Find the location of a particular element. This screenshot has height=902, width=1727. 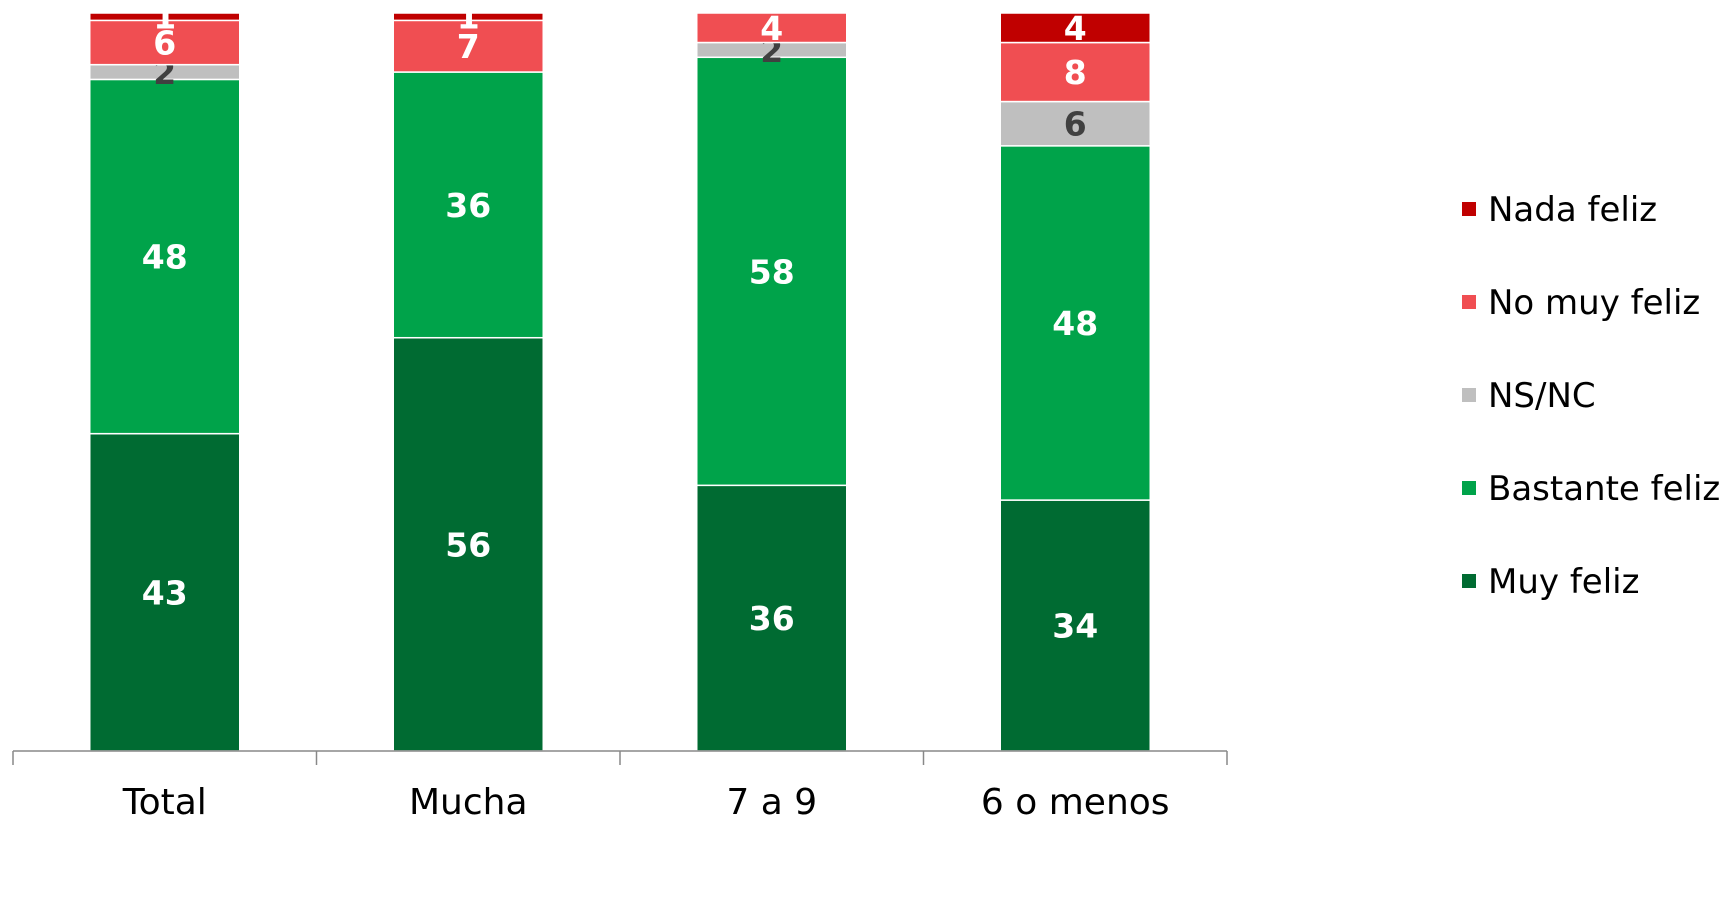

data-label: 56 is located at coordinates (468, 544).